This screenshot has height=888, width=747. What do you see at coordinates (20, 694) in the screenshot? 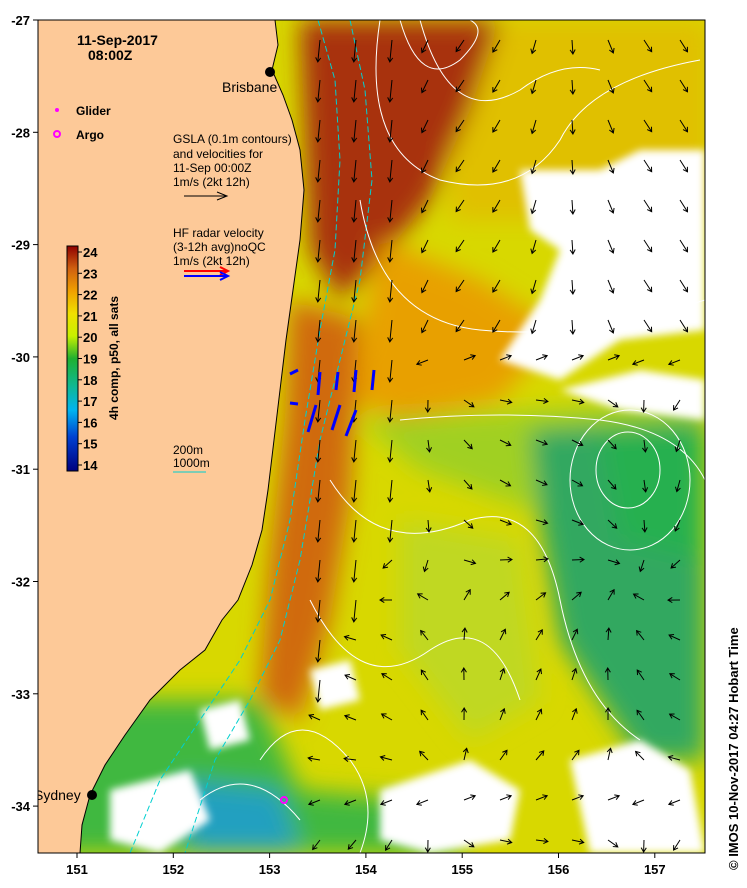
I see `lat-tick-label: -33` at bounding box center [20, 694].